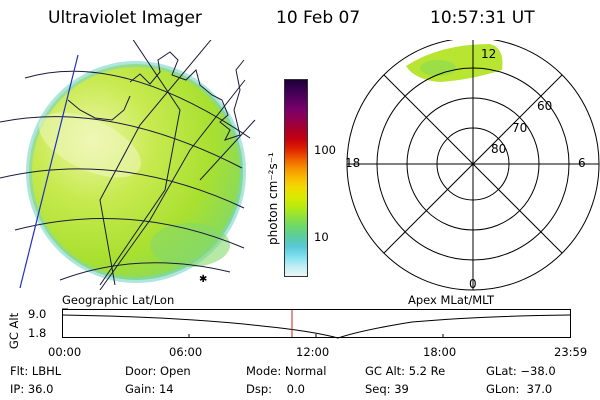  Describe the element at coordinates (405, 371) in the screenshot. I see `status-gc-alt: GC Alt: 5.2 Re` at that location.